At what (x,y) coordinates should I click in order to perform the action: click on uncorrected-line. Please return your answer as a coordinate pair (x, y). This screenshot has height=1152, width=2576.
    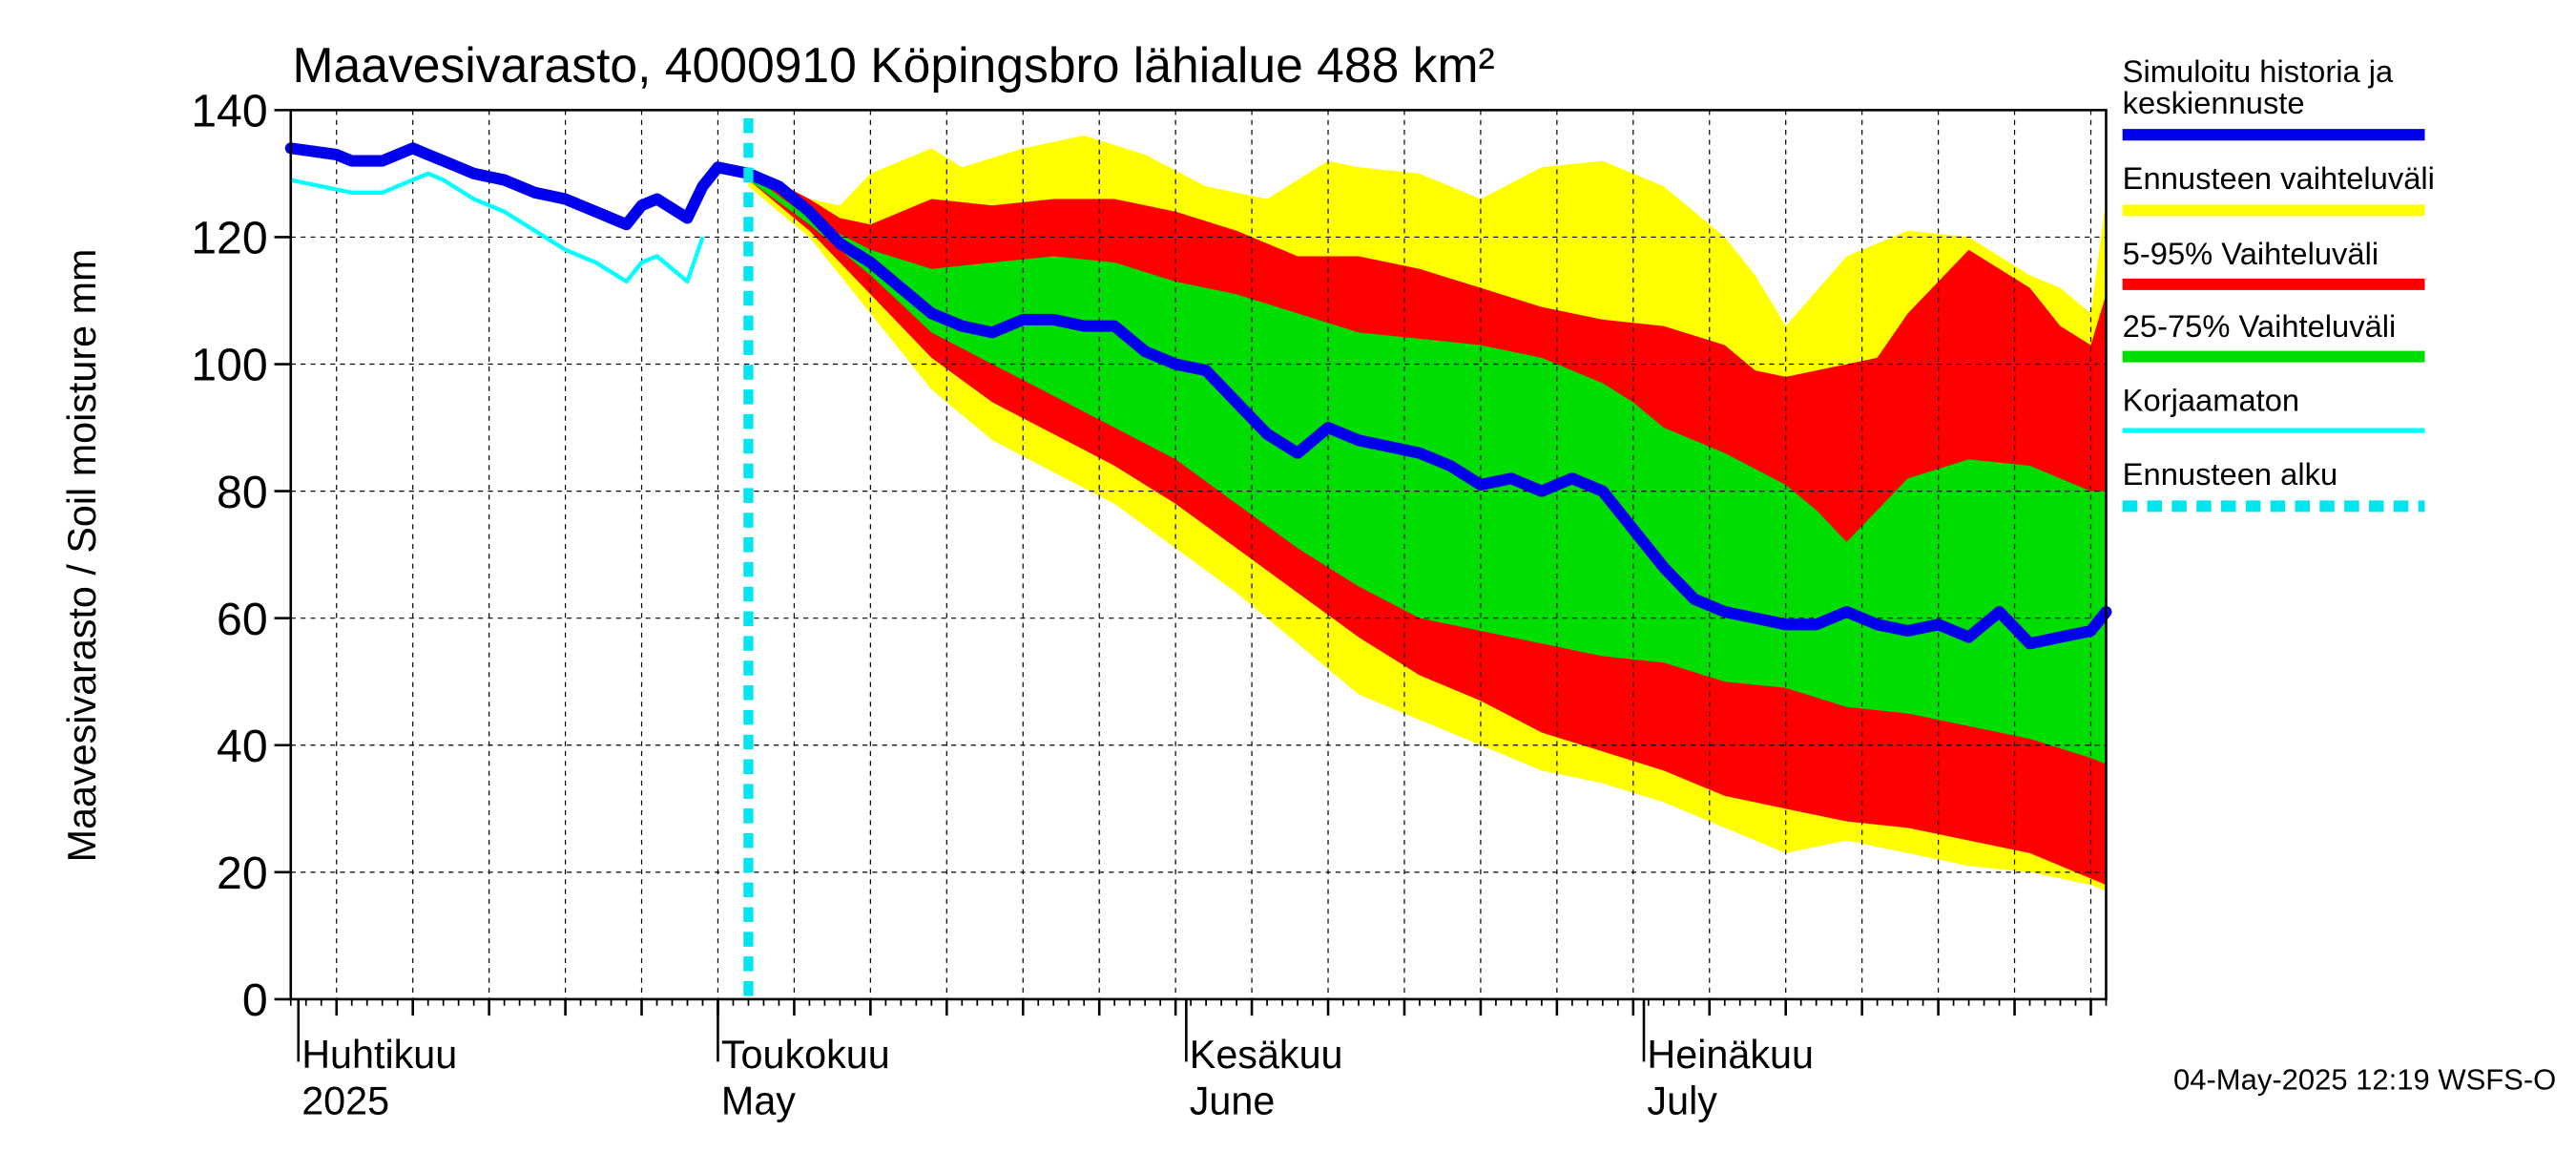
    Looking at the image, I should click on (497, 227).